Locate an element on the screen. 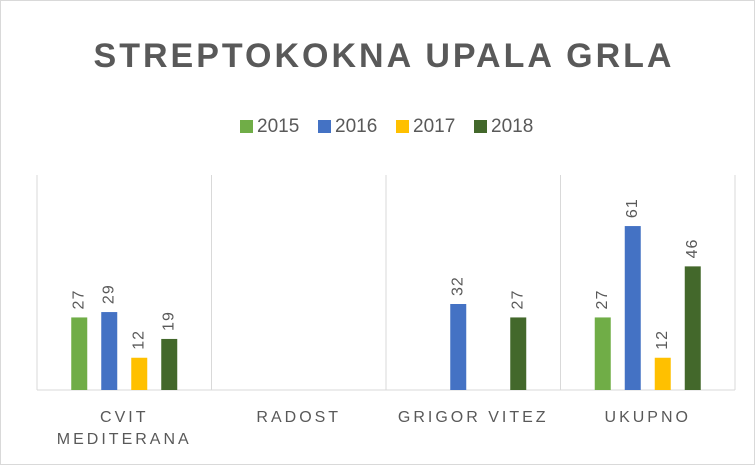 The image size is (755, 465). x-tick-label: UKUPNO is located at coordinates (648, 417).